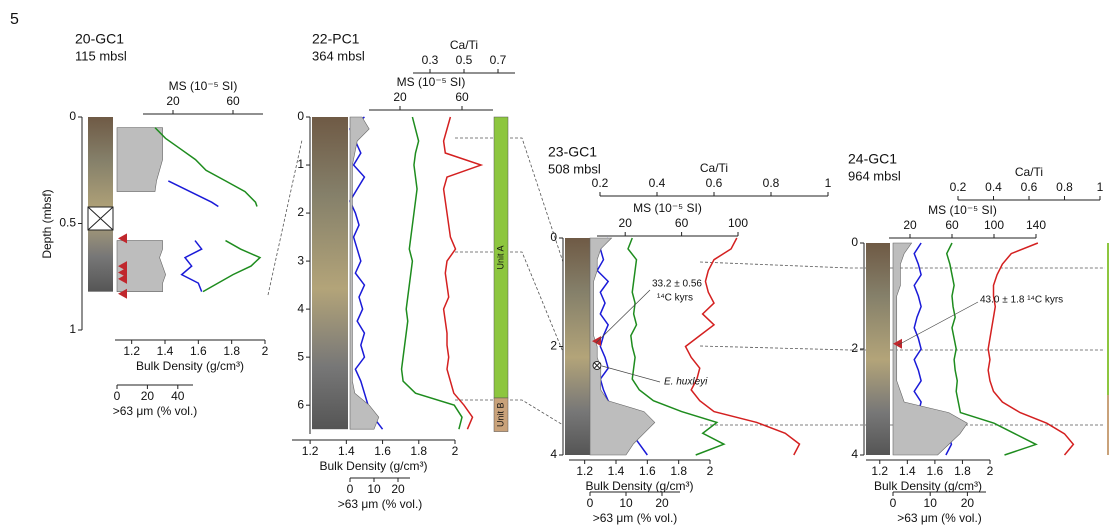 This screenshot has width=1113, height=525. Describe the element at coordinates (498, 60) in the screenshot. I see `value-tick-label: 0.7` at that location.